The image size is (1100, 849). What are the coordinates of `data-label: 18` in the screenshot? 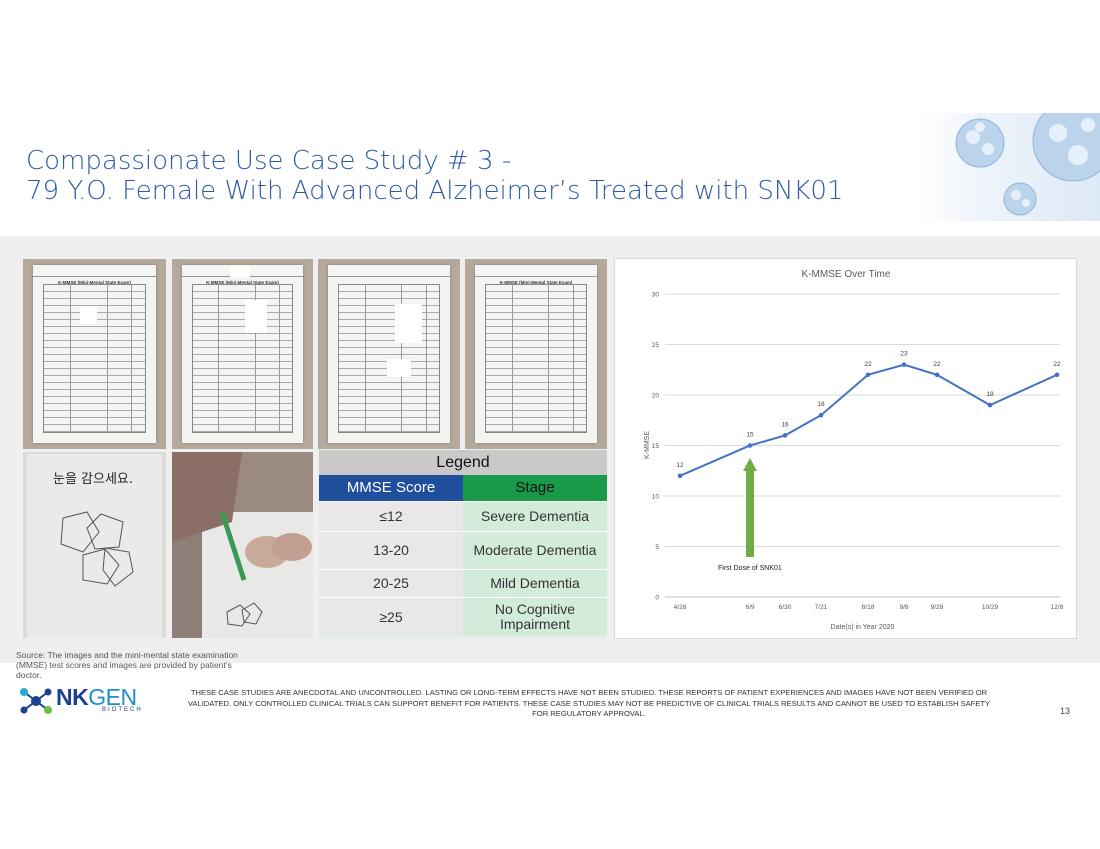 It's located at (821, 404).